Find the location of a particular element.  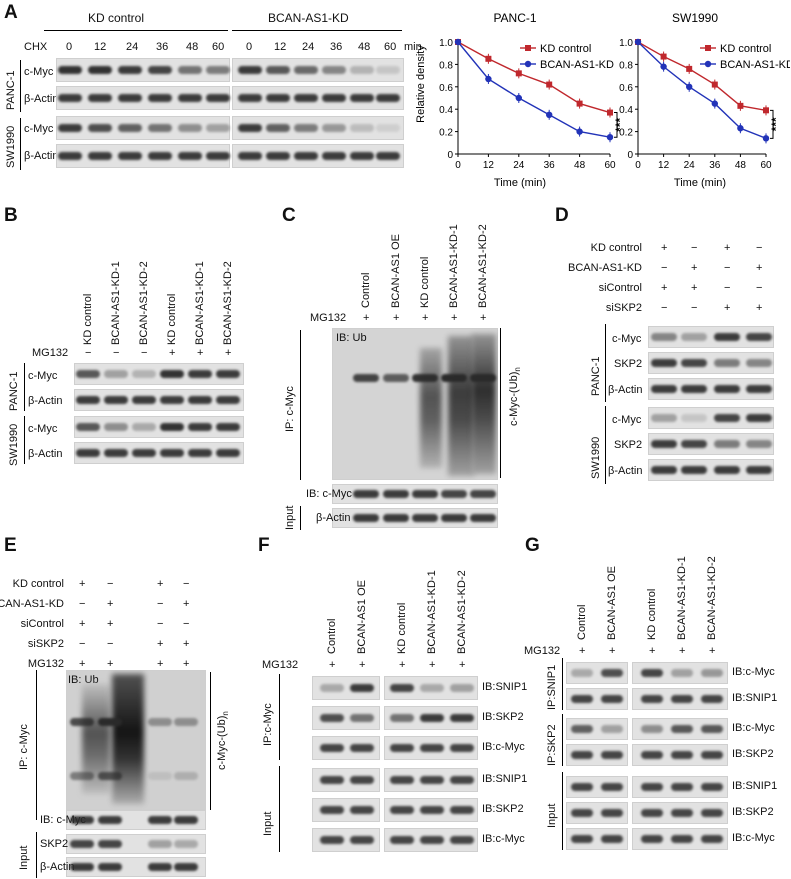

ib-row-label: IB:c-Myc is located at coordinates (753, 672).